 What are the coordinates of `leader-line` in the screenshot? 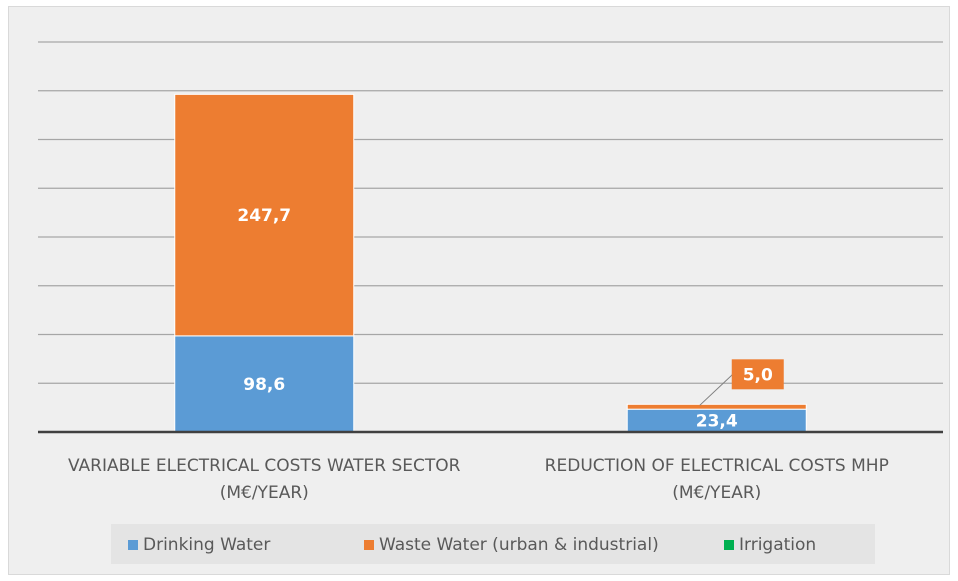 It's located at (716, 389).